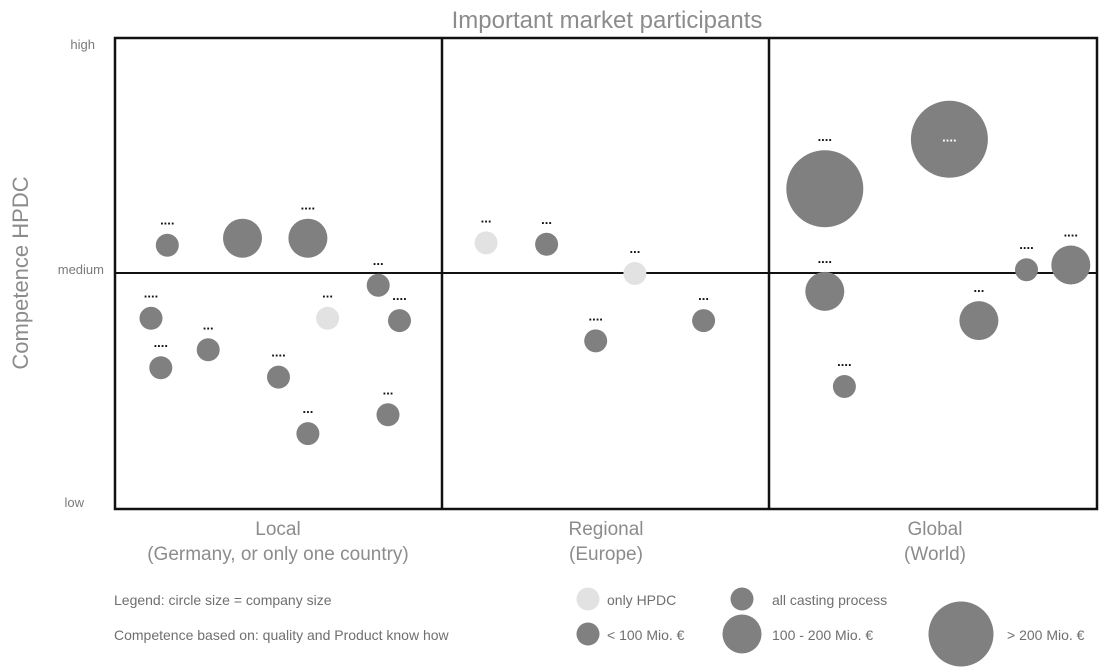 The height and width of the screenshot is (667, 1110). What do you see at coordinates (641, 600) in the screenshot?
I see `legend-hpdc-label: only HPDC` at bounding box center [641, 600].